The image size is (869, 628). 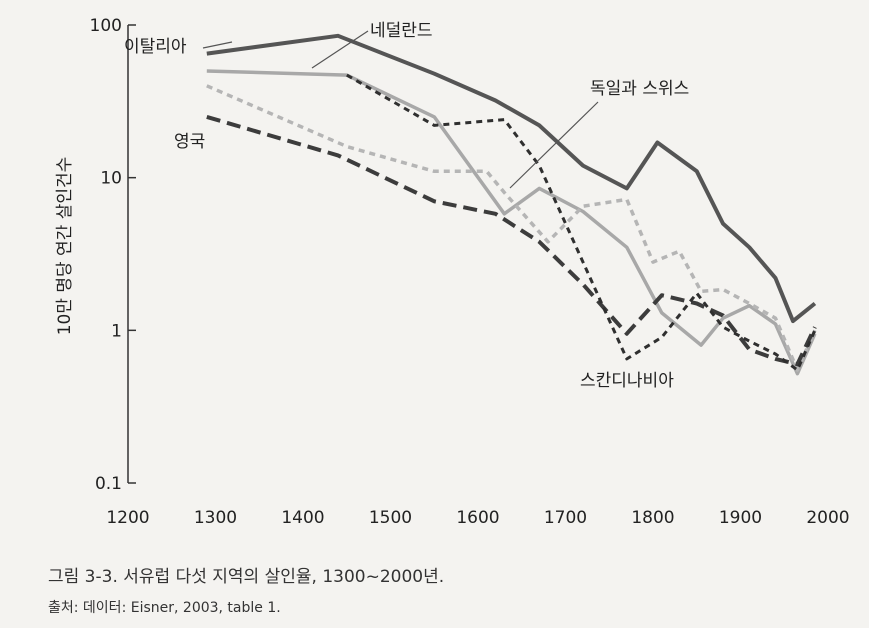 I want to click on figure-source: 출처: 데이터: Eisner, 2003, table 1., so click(x=164, y=608).